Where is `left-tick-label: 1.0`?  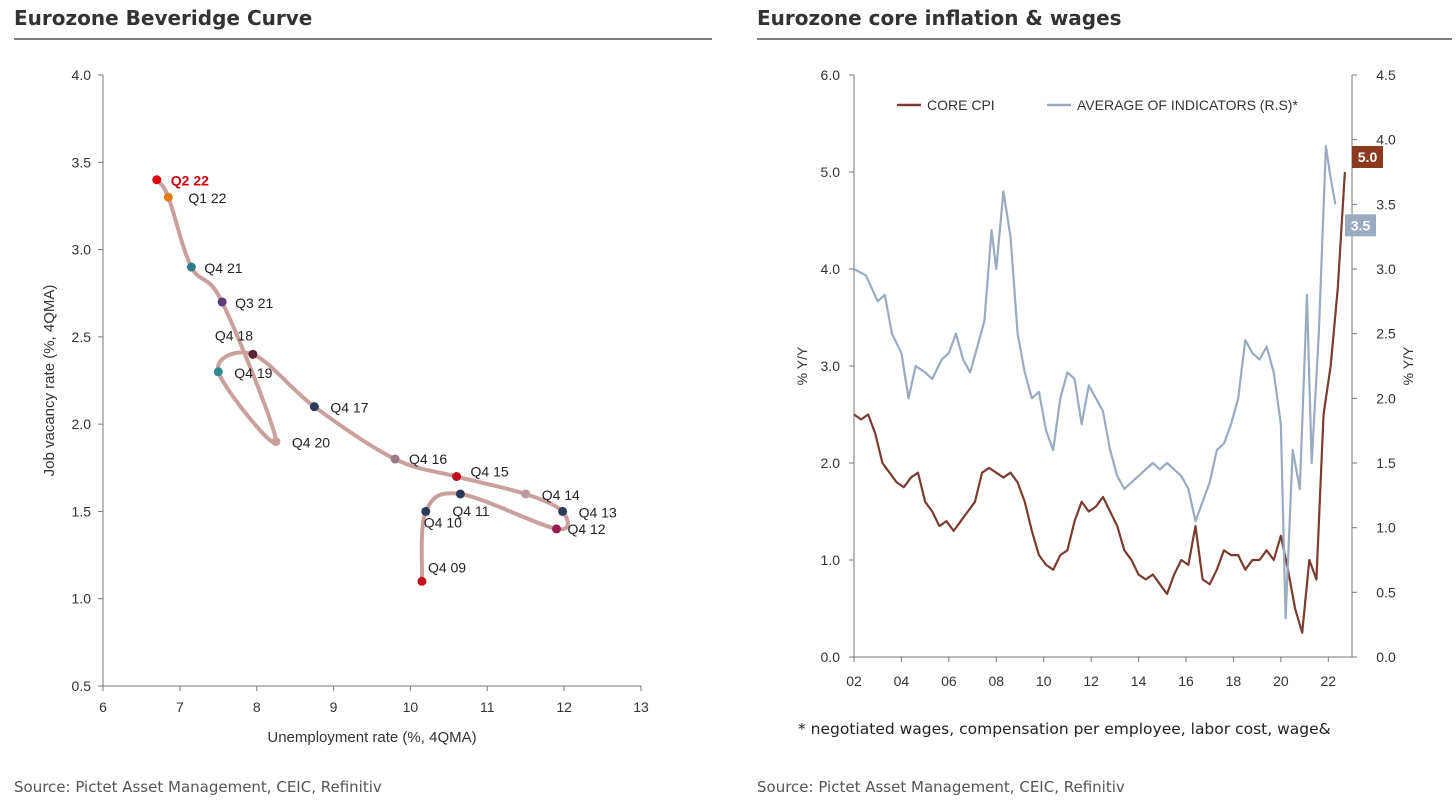
left-tick-label: 1.0 is located at coordinates (831, 560).